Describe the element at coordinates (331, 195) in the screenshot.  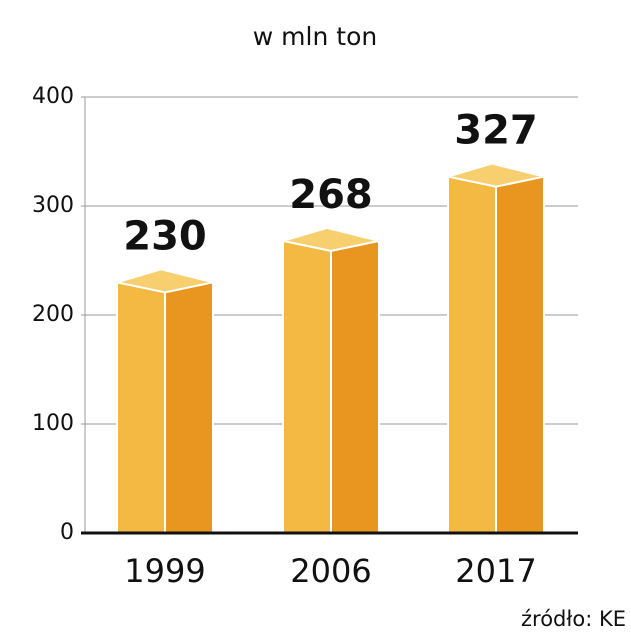
I see `value-label: 268` at that location.